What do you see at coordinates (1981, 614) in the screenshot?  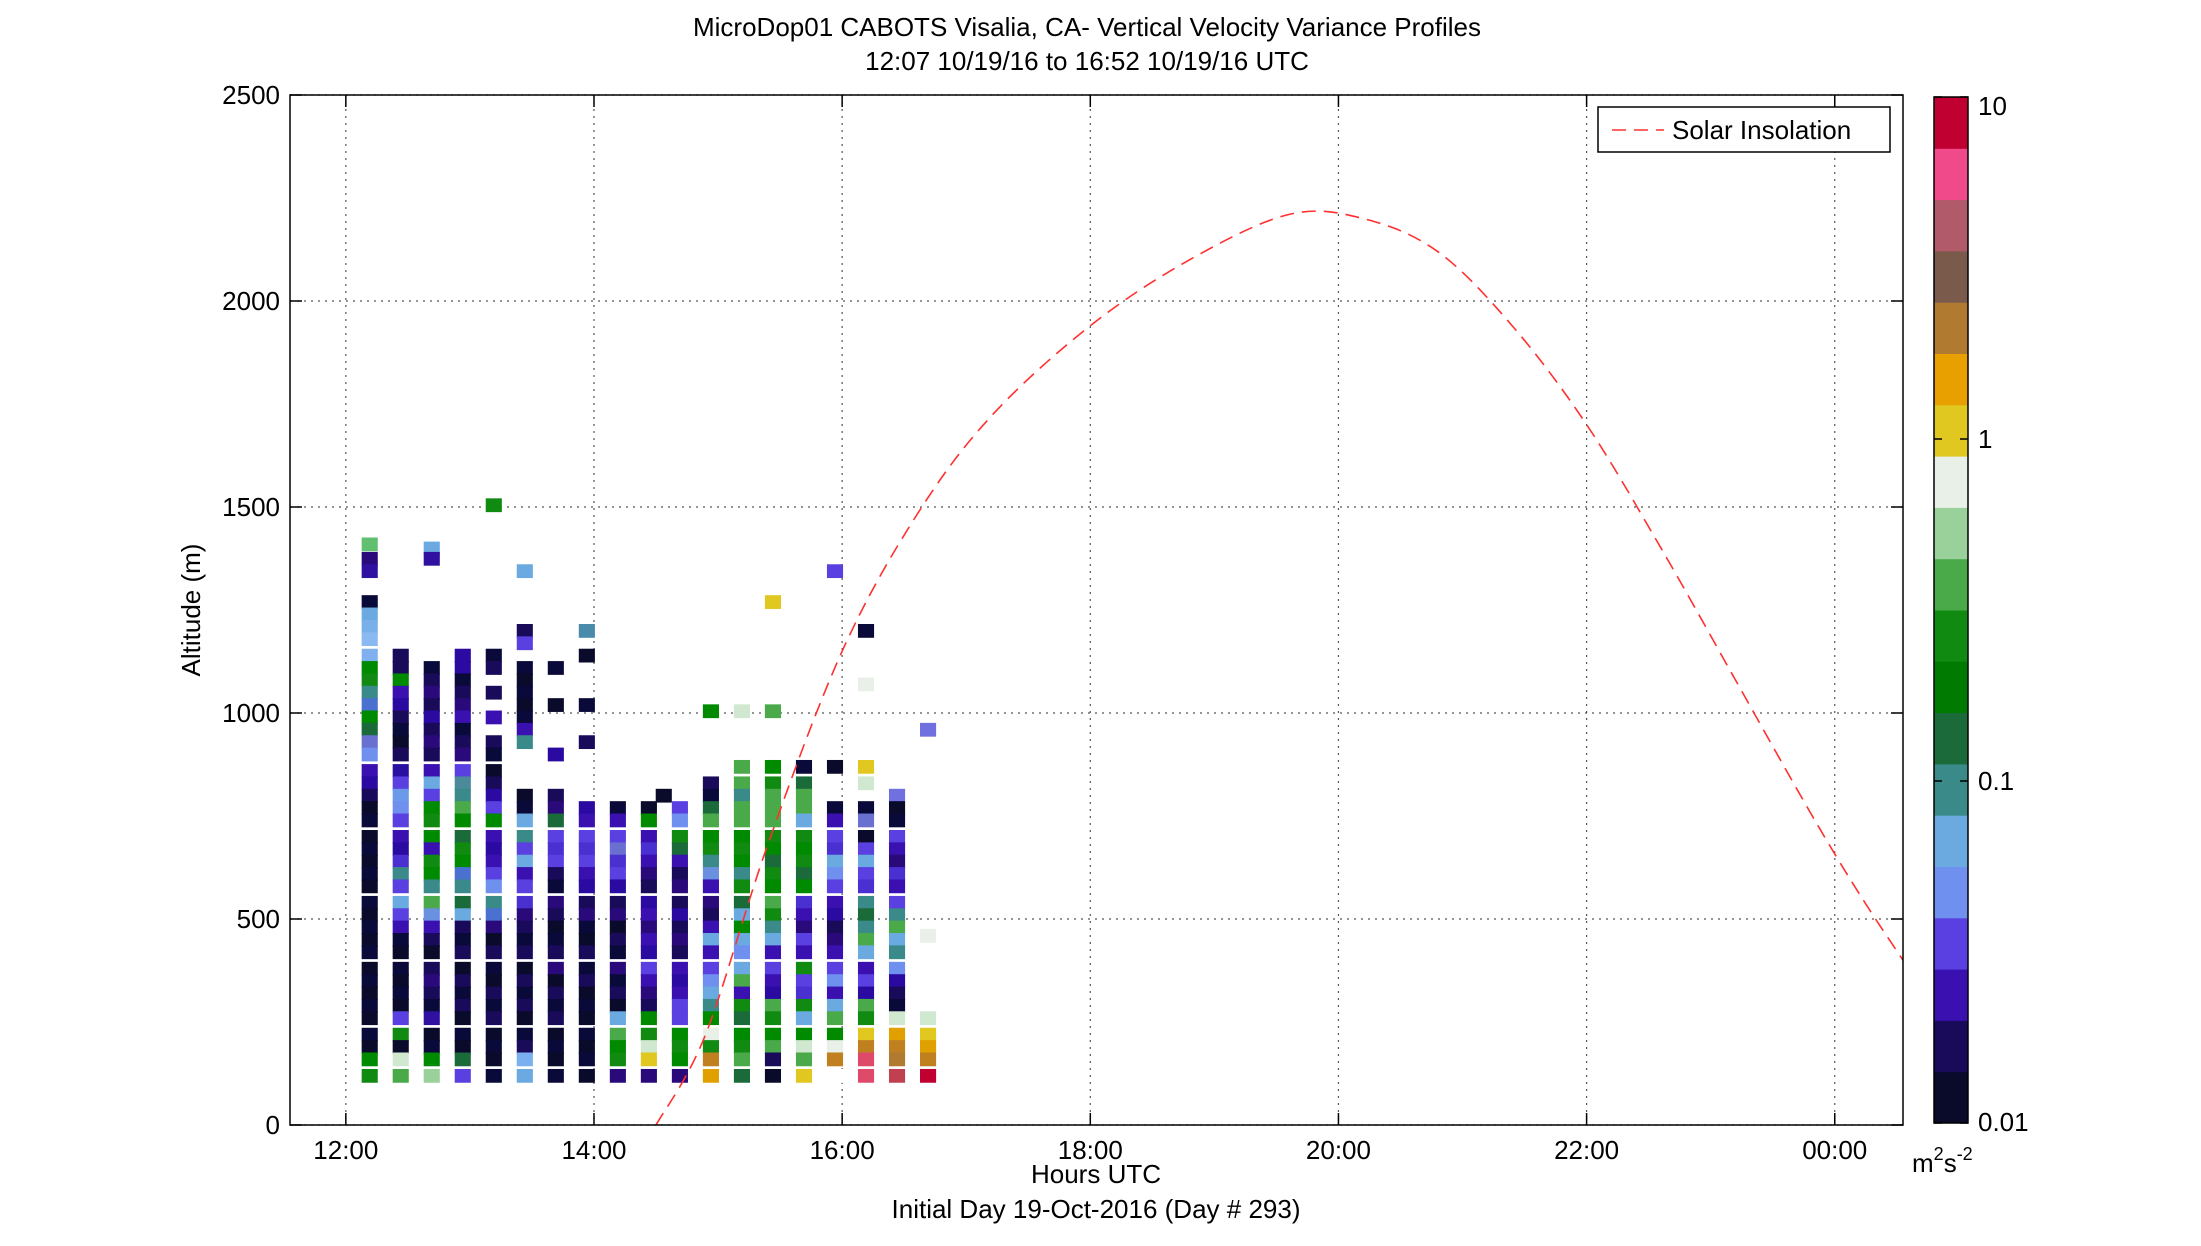 I see `colorbar-ticks: 0.01 0.1 1 10` at bounding box center [1981, 614].